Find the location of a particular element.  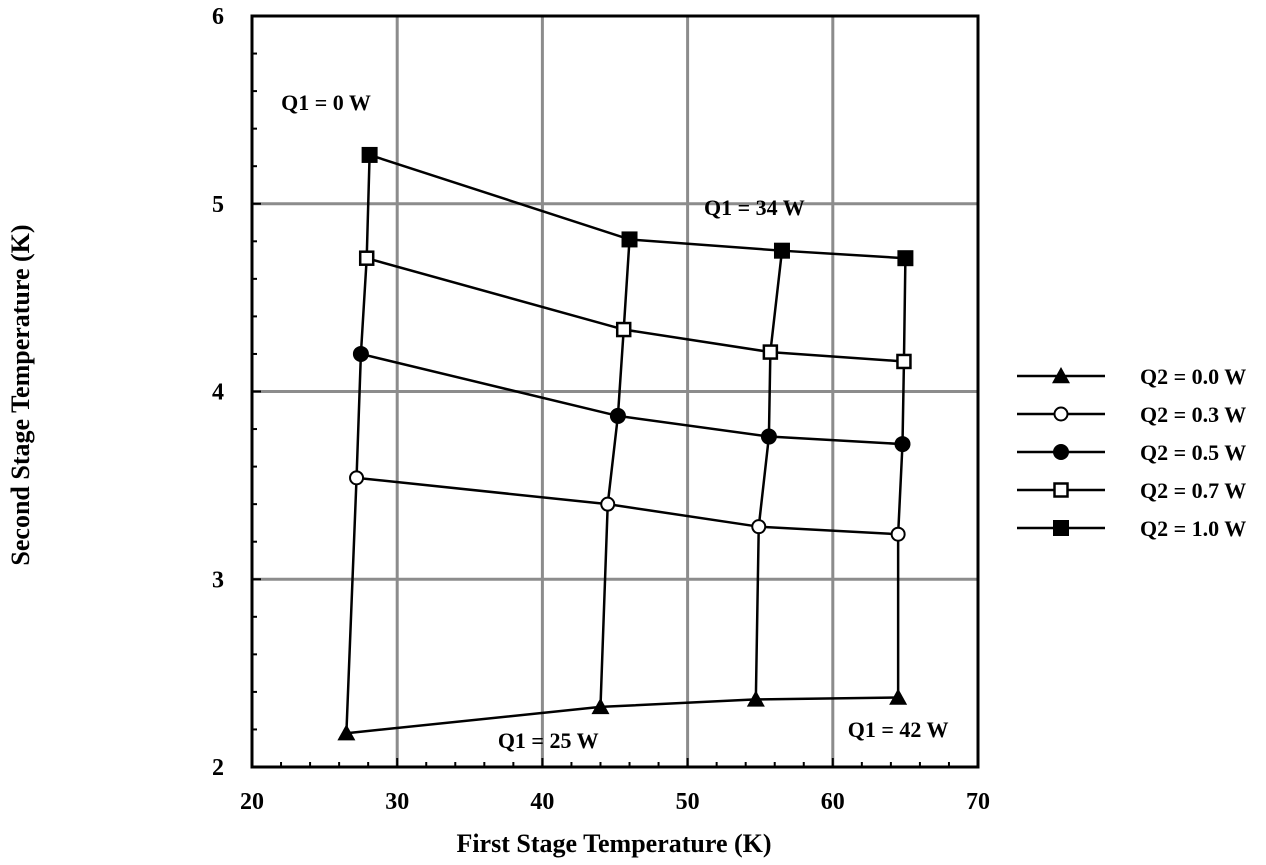

x-axis-label: First Stage Temperature (K) is located at coordinates (613, 843).